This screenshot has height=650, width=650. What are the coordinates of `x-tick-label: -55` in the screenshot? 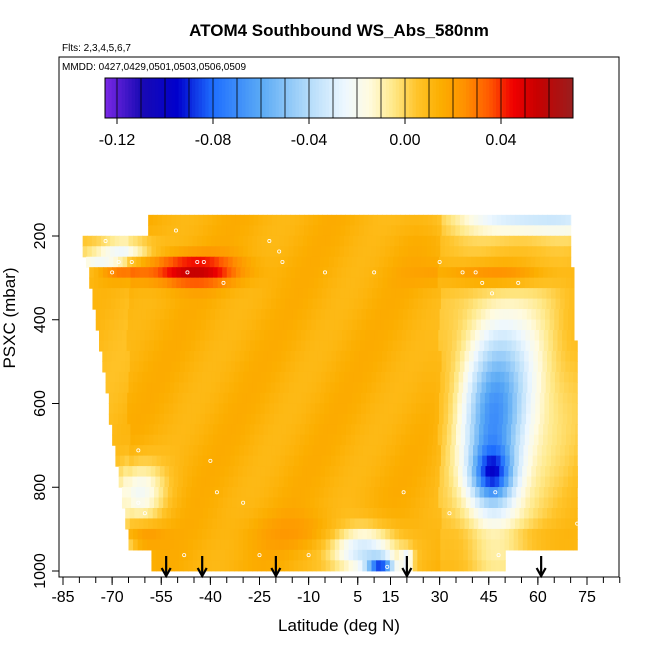 It's located at (161, 597).